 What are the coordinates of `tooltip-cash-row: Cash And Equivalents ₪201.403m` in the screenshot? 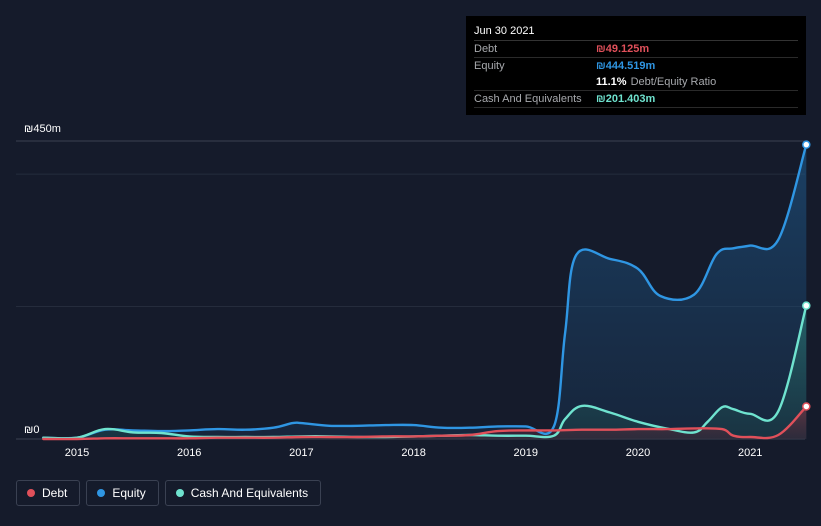 It's located at (636, 99).